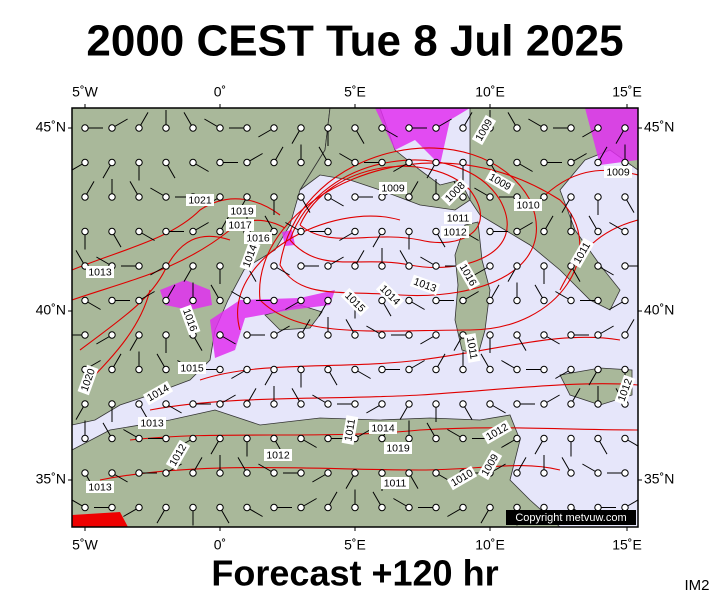 Image resolution: width=711 pixels, height=605 pixels. Describe the element at coordinates (240, 225) in the screenshot. I see `isobar-label: 1017` at that location.